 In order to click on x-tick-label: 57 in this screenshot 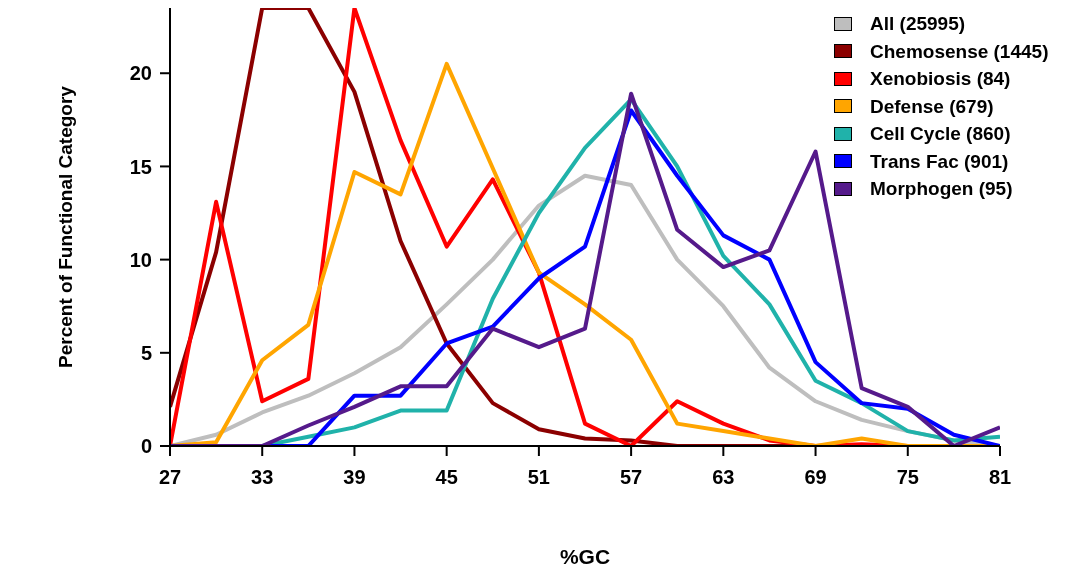, I will do `click(631, 477)`.